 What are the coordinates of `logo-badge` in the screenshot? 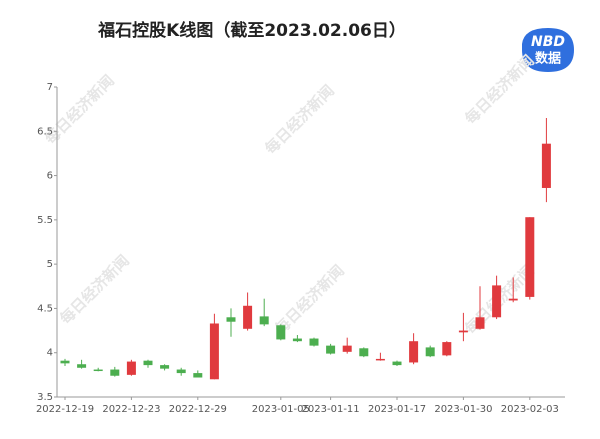 It's located at (548, 50).